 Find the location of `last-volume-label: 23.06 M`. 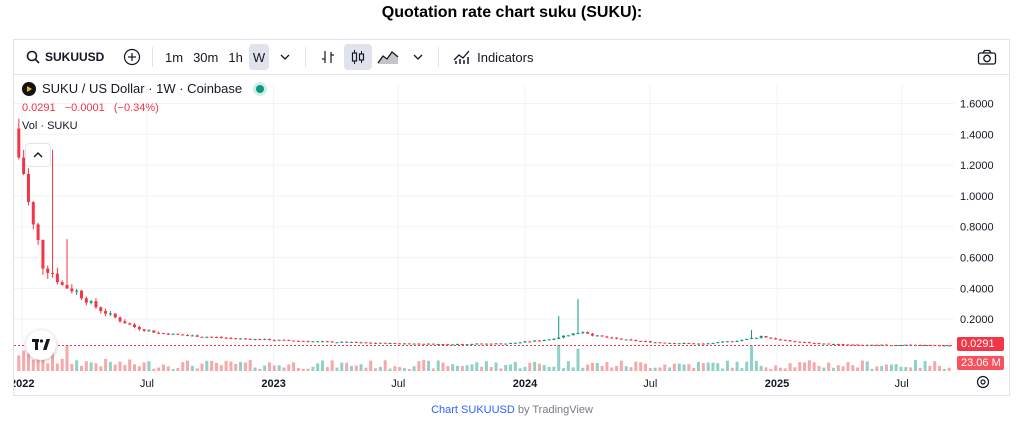

last-volume-label: 23.06 M is located at coordinates (980, 363).